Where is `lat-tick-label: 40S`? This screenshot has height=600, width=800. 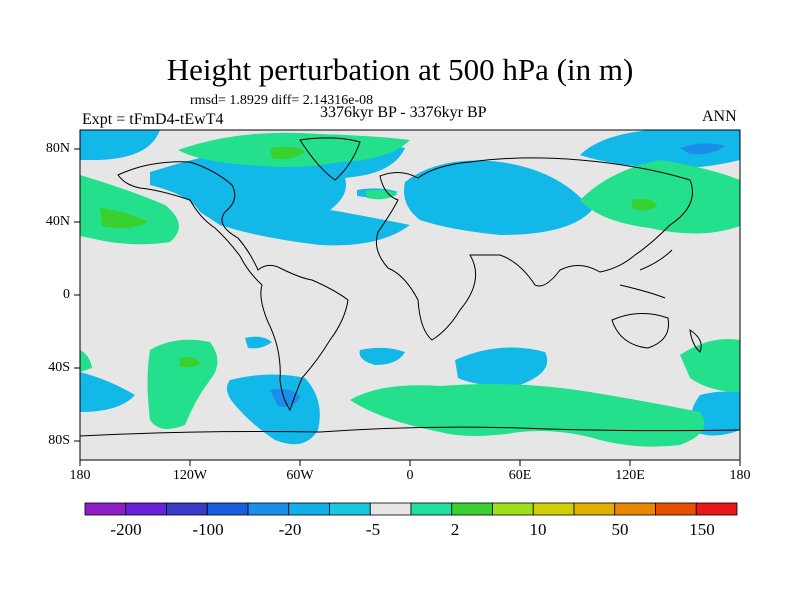
lat-tick-label: 40S is located at coordinates (59, 367).